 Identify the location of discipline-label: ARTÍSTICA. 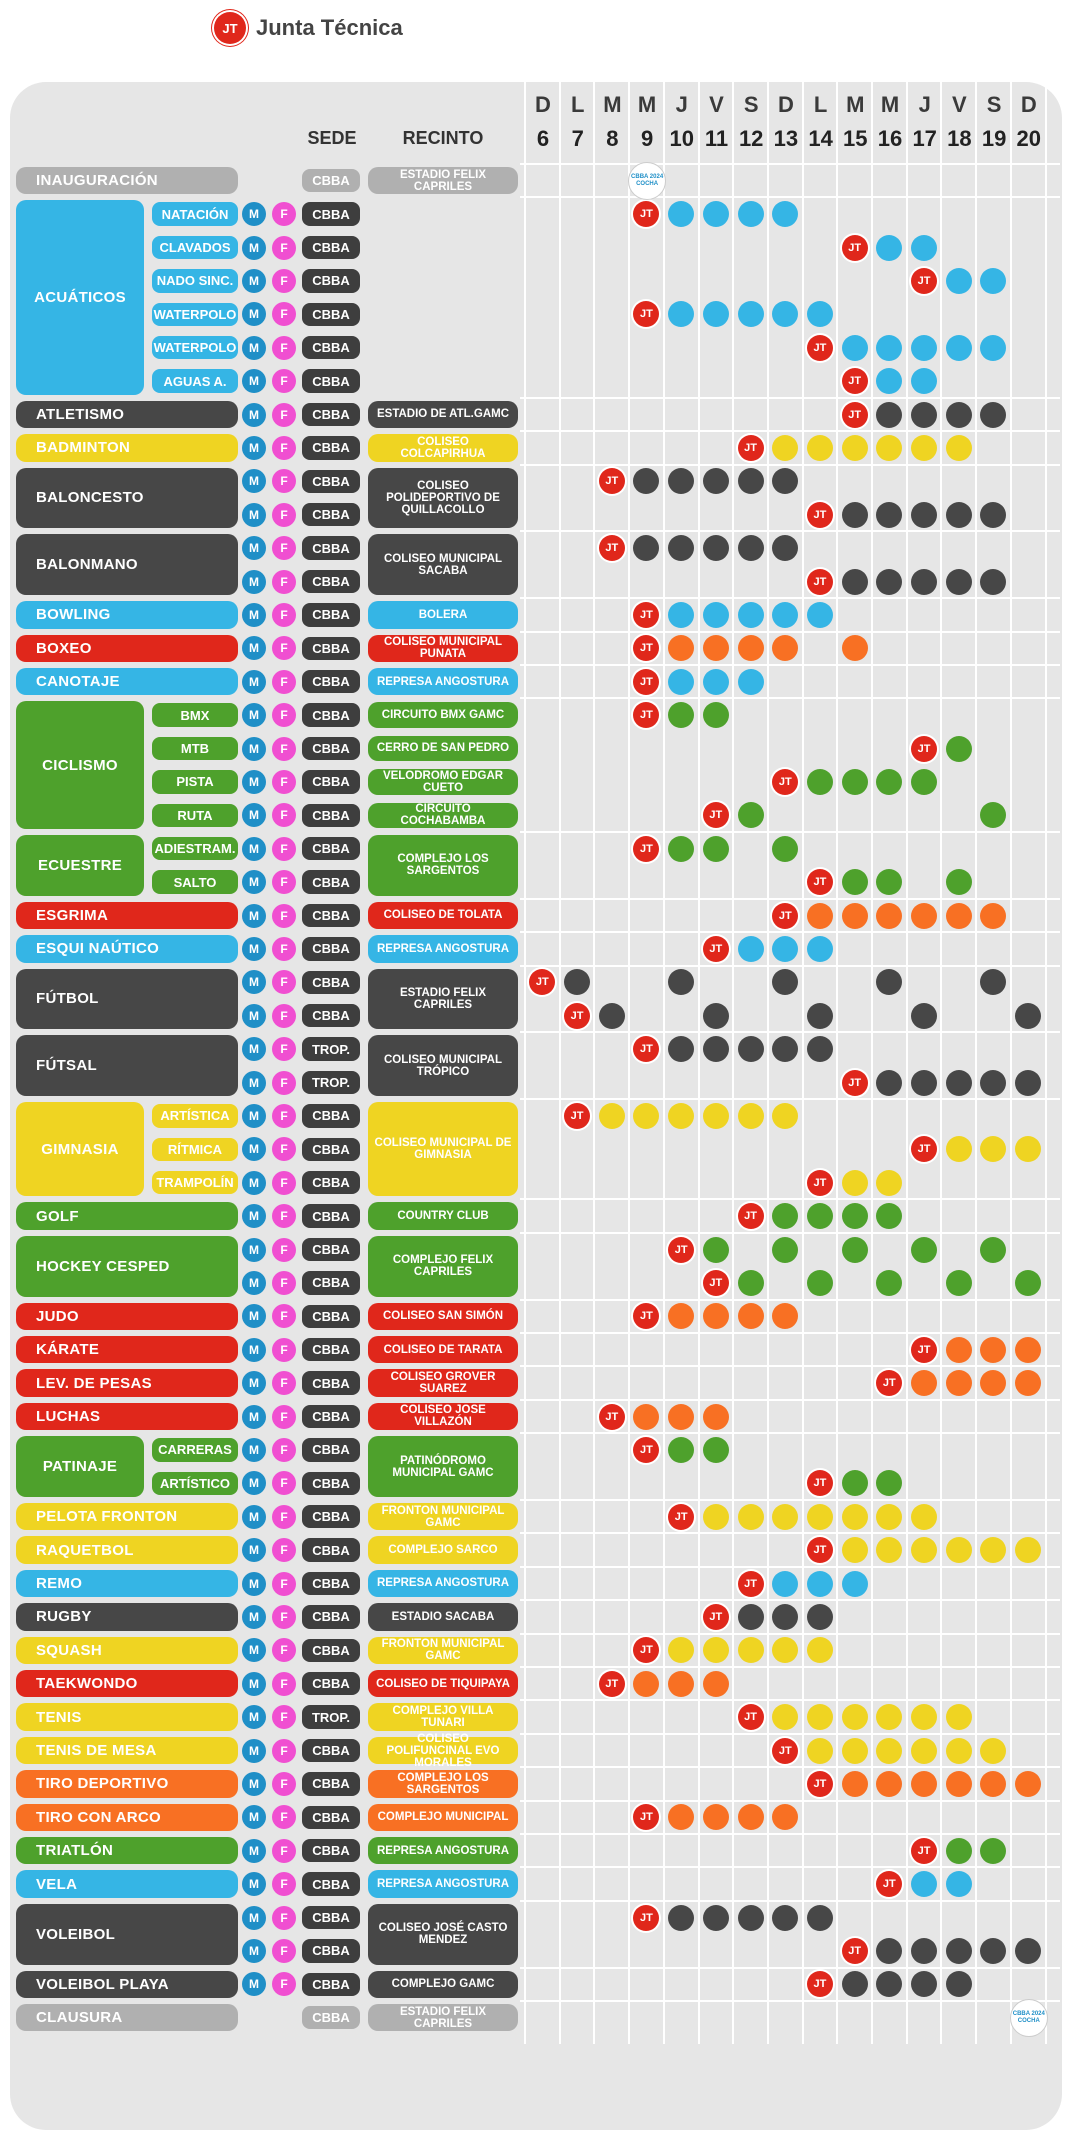
(195, 1116).